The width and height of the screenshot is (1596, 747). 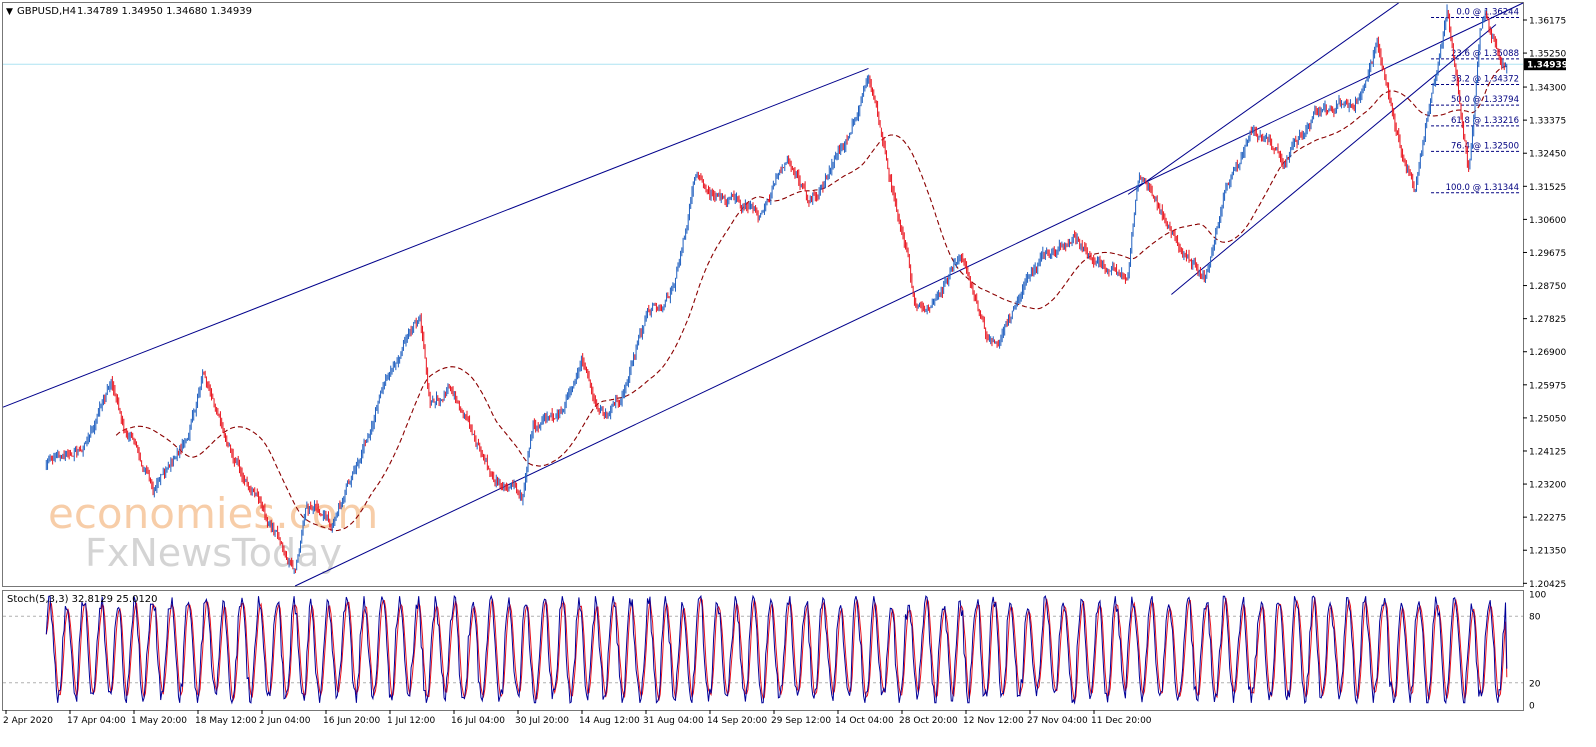 What do you see at coordinates (1547, 585) in the screenshot?
I see `price-tick-label: 1.20425` at bounding box center [1547, 585].